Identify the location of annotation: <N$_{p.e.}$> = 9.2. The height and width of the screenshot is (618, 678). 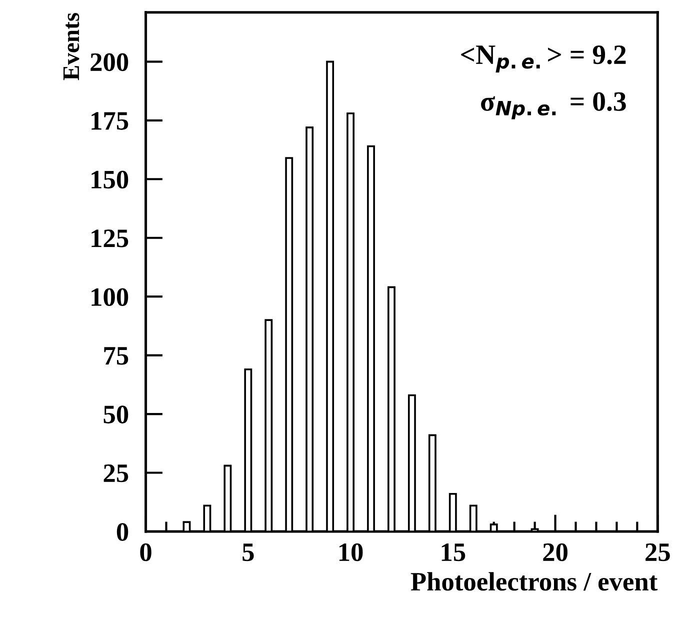
(543, 58).